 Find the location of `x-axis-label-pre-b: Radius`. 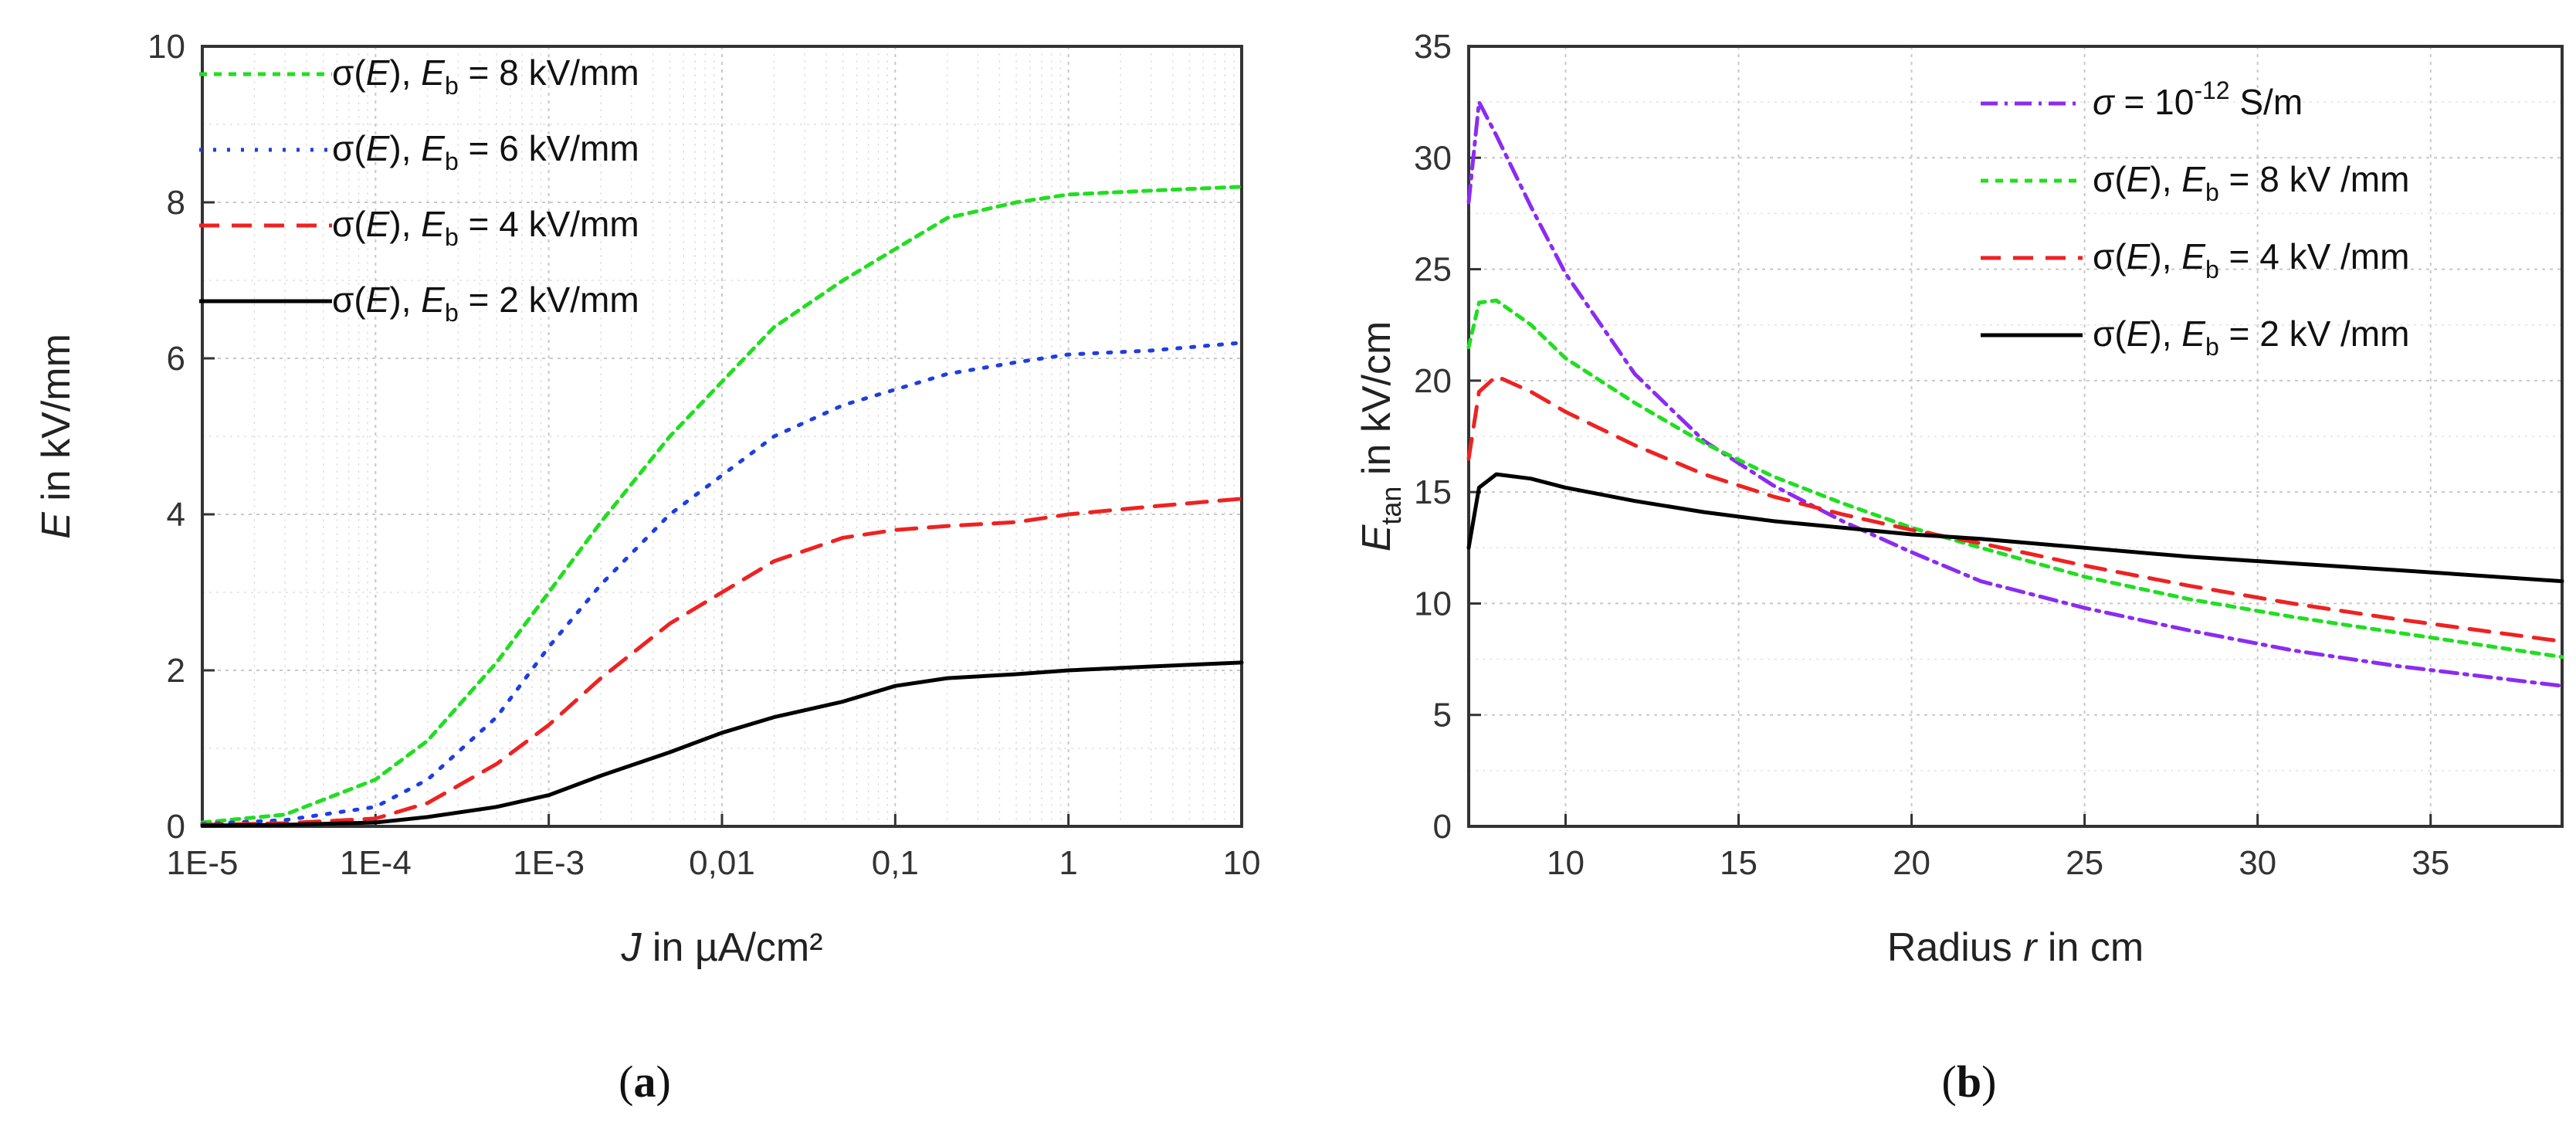

x-axis-label-pre-b: Radius is located at coordinates (1955, 947).